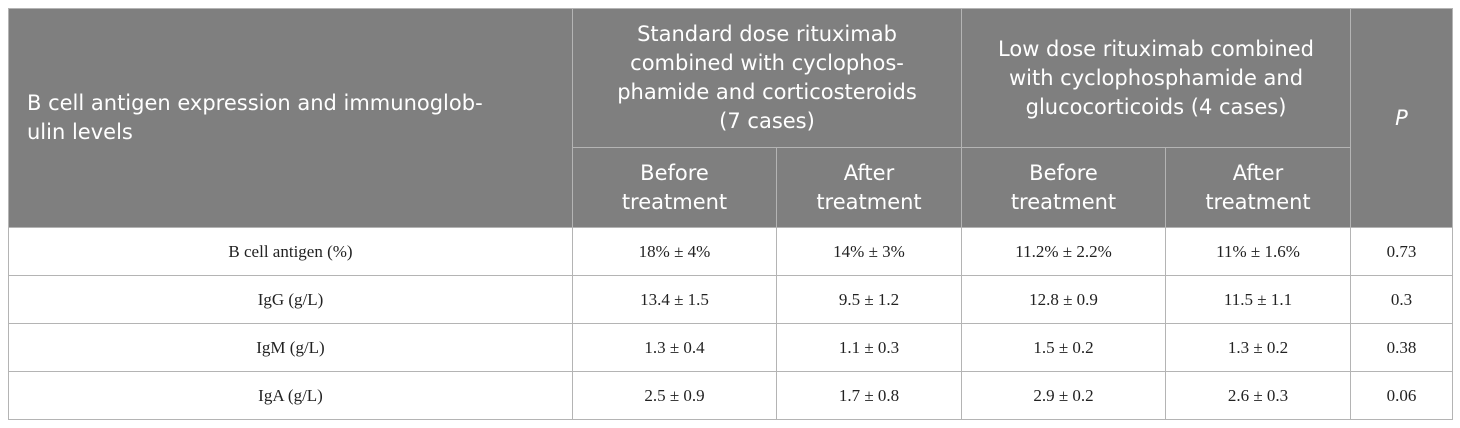 This screenshot has width=1460, height=428. Describe the element at coordinates (869, 395) in the screenshot. I see `cell: 1.7 ± 0.8` at that location.